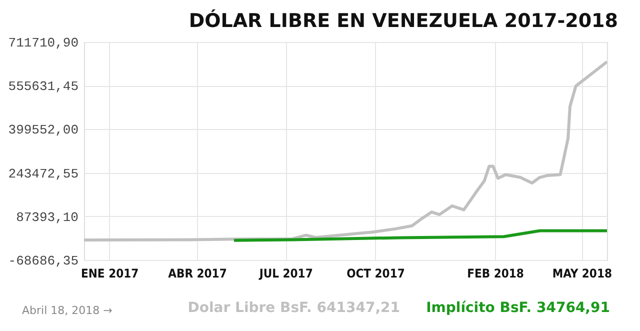  Describe the element at coordinates (43, 130) in the screenshot. I see `y-tick-label: 399552,00` at that location.